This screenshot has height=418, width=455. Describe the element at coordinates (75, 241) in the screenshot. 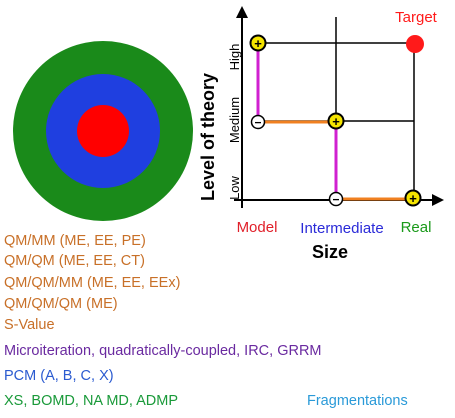

I see `method-qm-mm: QM/MM (ME, EE, PE)` at that location.